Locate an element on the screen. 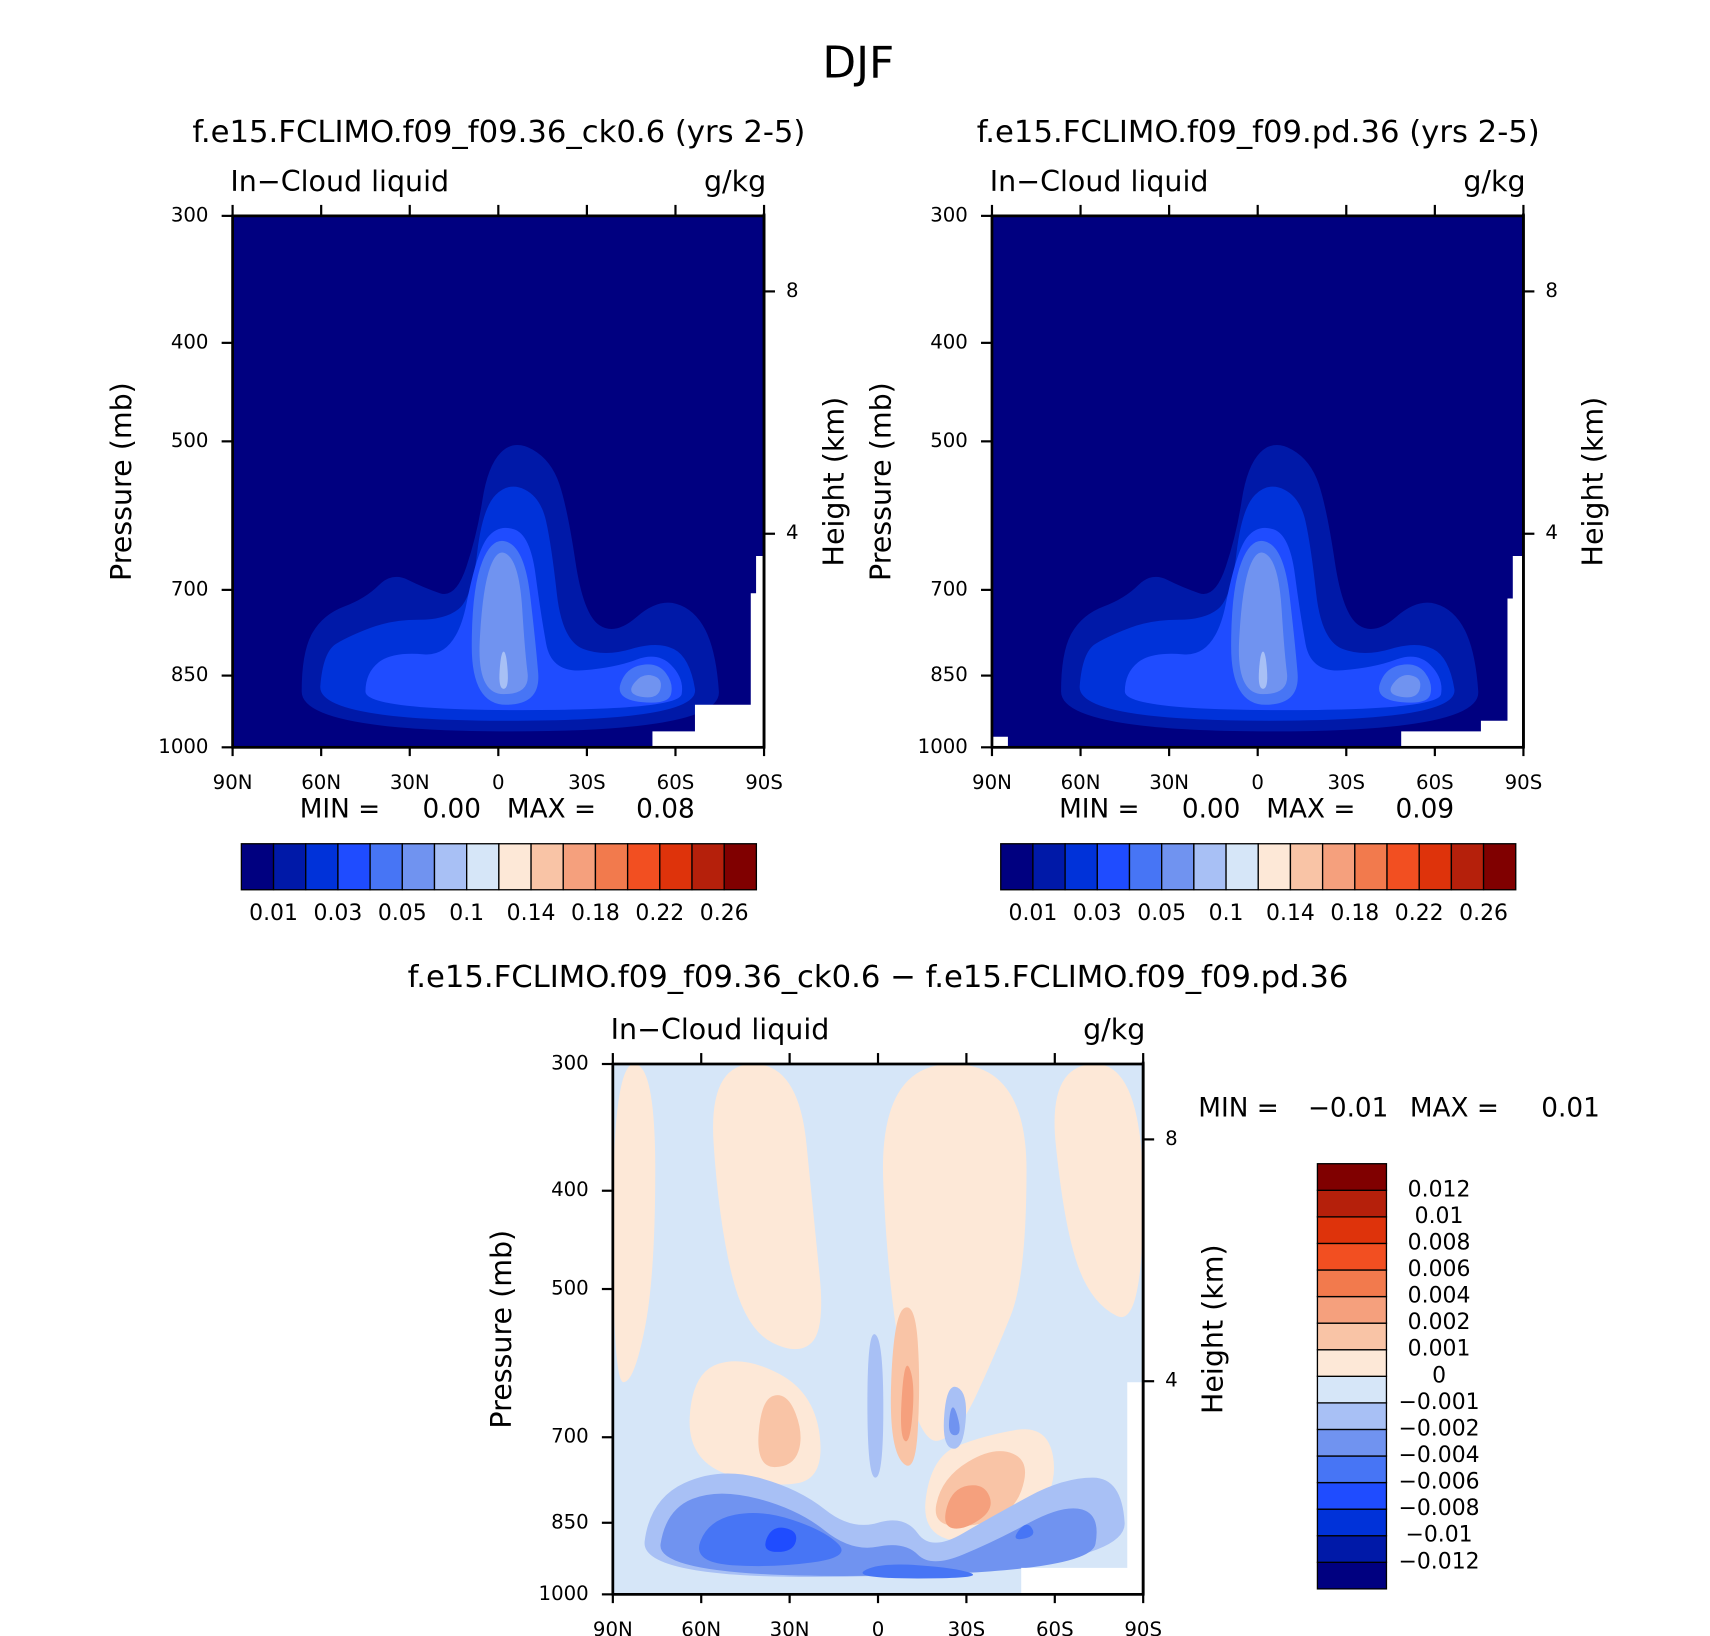 Image resolution: width=1710 pixels, height=1636 pixels. min-value: −0.01 is located at coordinates (1348, 1108).